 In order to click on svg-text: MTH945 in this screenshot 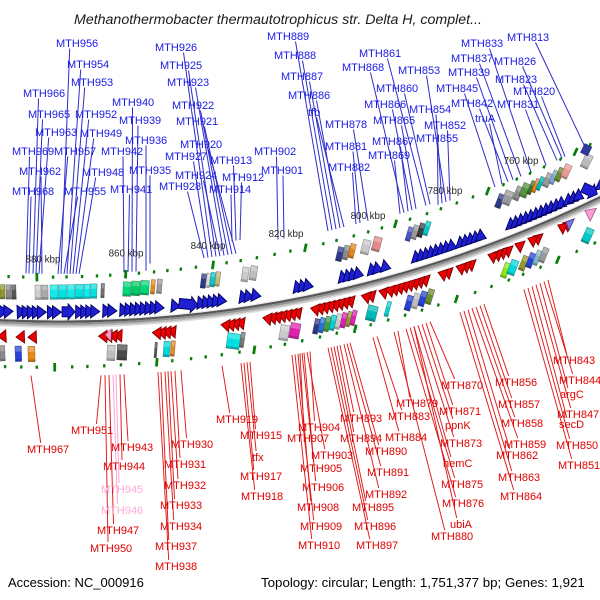, I will do `click(122, 490)`.